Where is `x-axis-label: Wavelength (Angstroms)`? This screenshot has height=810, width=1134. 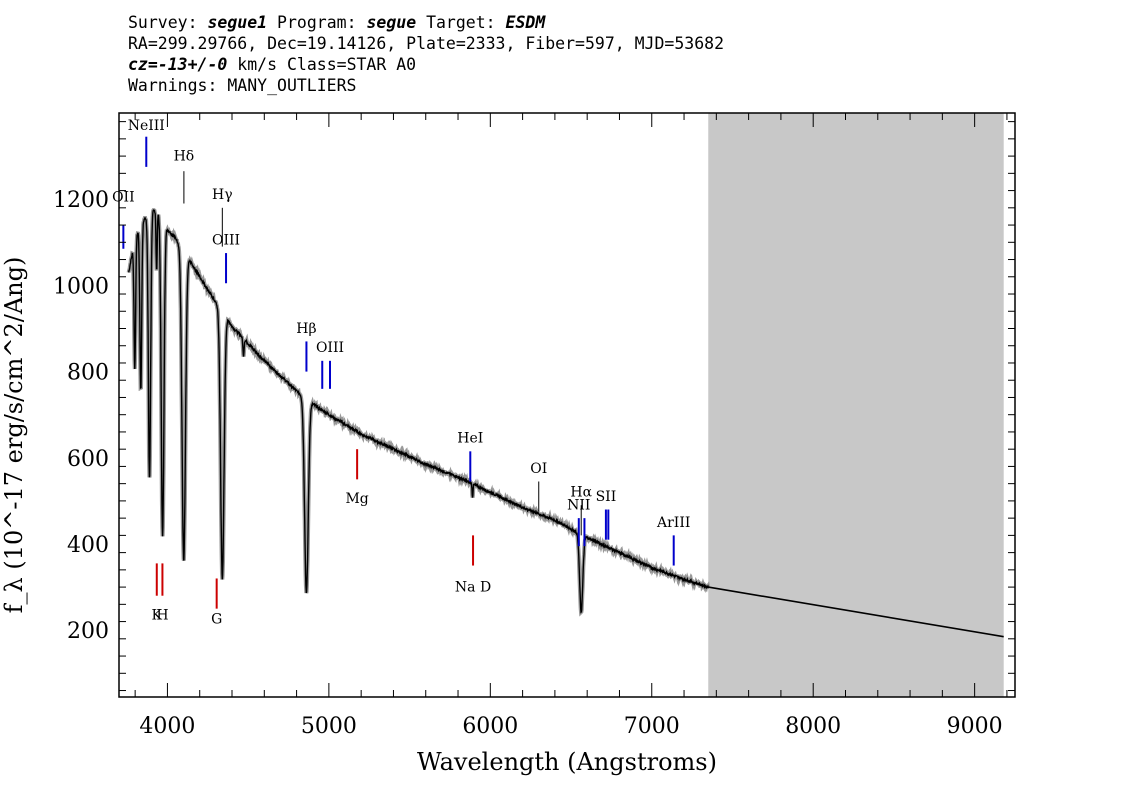 x-axis-label: Wavelength (Angstroms) is located at coordinates (567, 762).